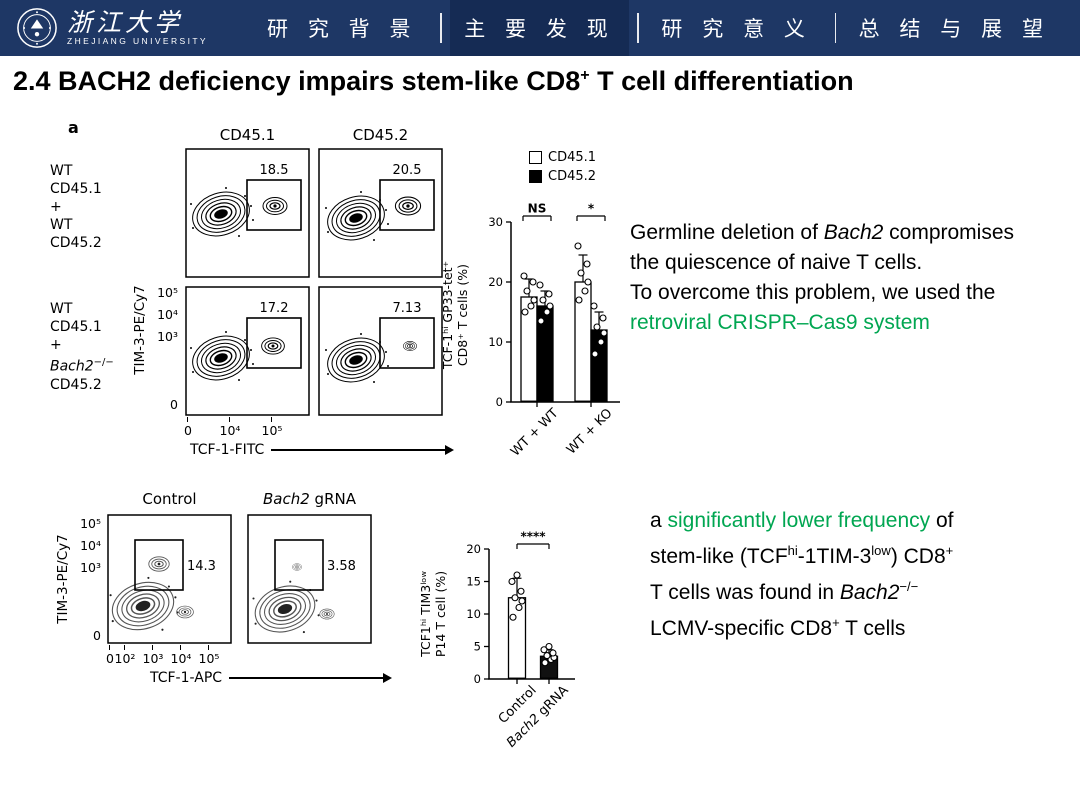  What do you see at coordinates (477, 647) in the screenshot?
I see `svg-text: 5` at bounding box center [477, 647].